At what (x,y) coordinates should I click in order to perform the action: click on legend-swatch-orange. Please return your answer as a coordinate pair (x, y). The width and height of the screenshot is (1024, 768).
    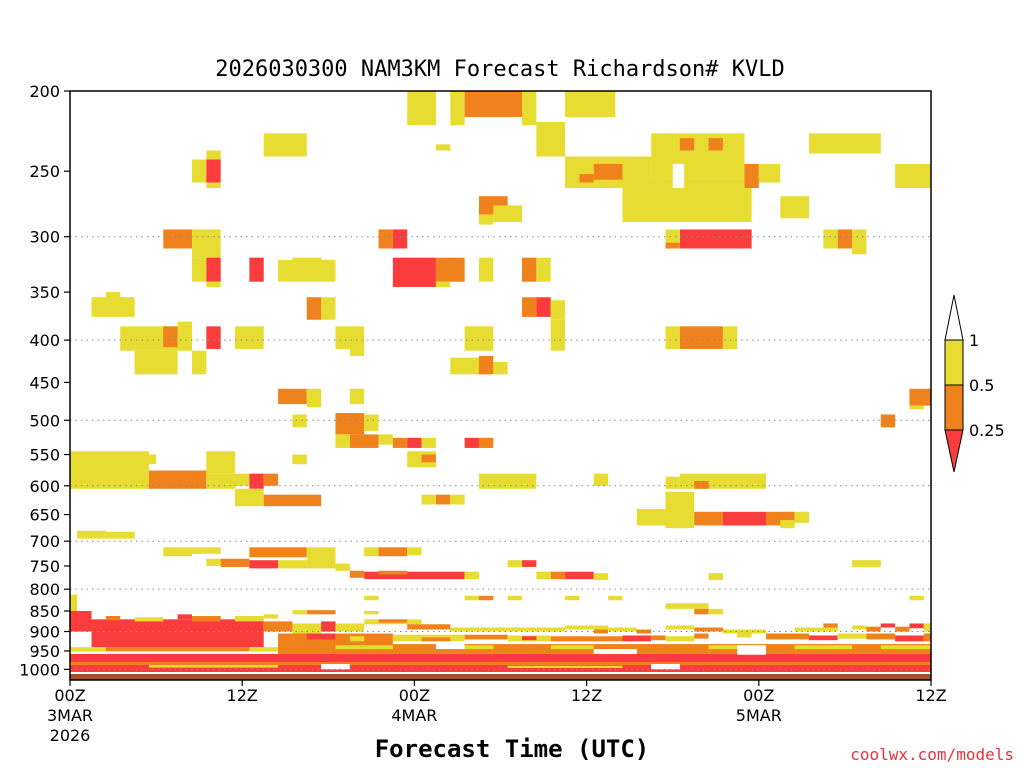
    Looking at the image, I should click on (954, 407).